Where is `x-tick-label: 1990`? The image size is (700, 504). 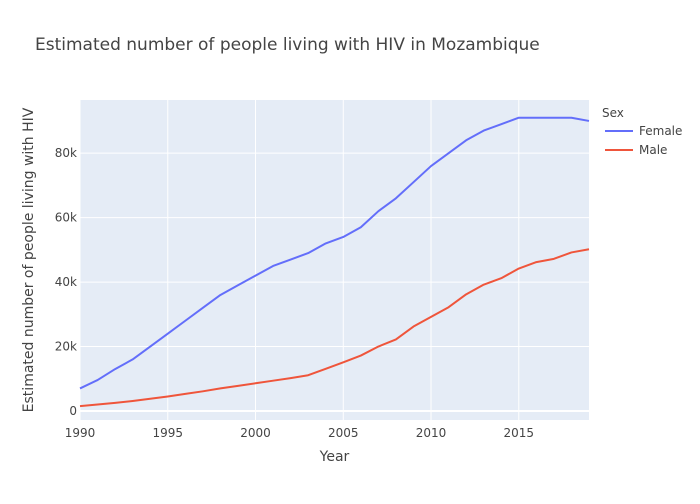 x-tick-label: 1990 is located at coordinates (80, 433).